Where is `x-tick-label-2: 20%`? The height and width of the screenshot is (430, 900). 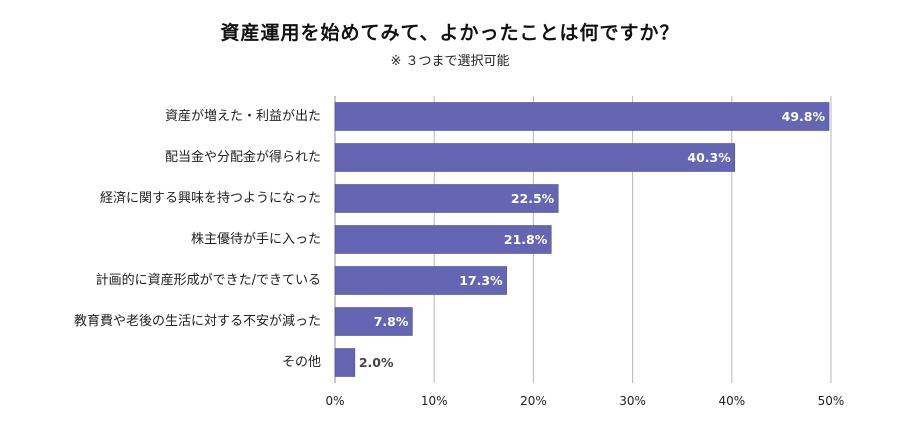
x-tick-label-2: 20% is located at coordinates (533, 401).